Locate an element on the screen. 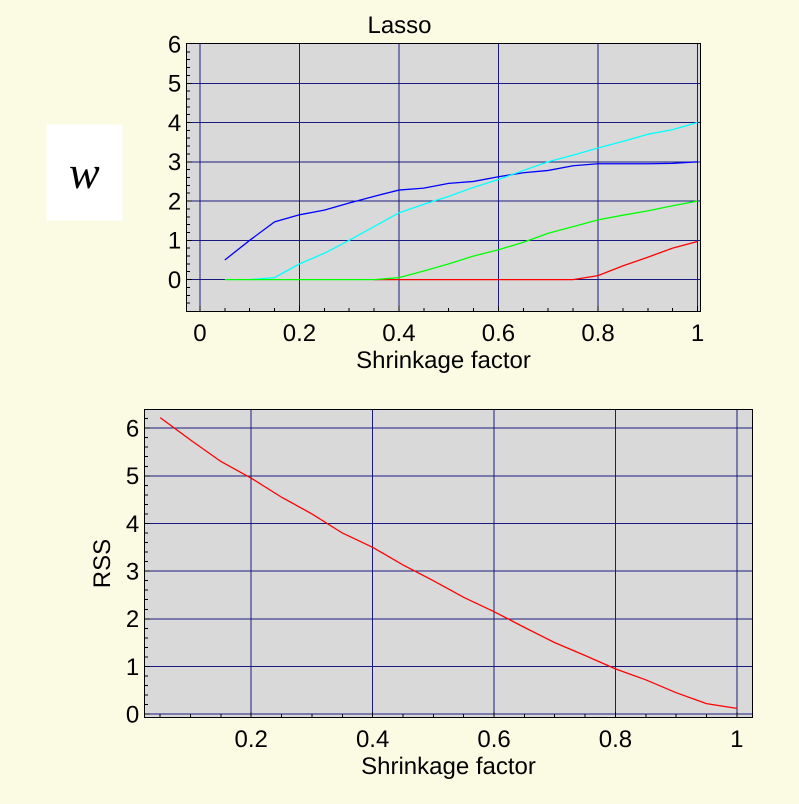 The height and width of the screenshot is (804, 799). y-axis-title: w is located at coordinates (84, 172).